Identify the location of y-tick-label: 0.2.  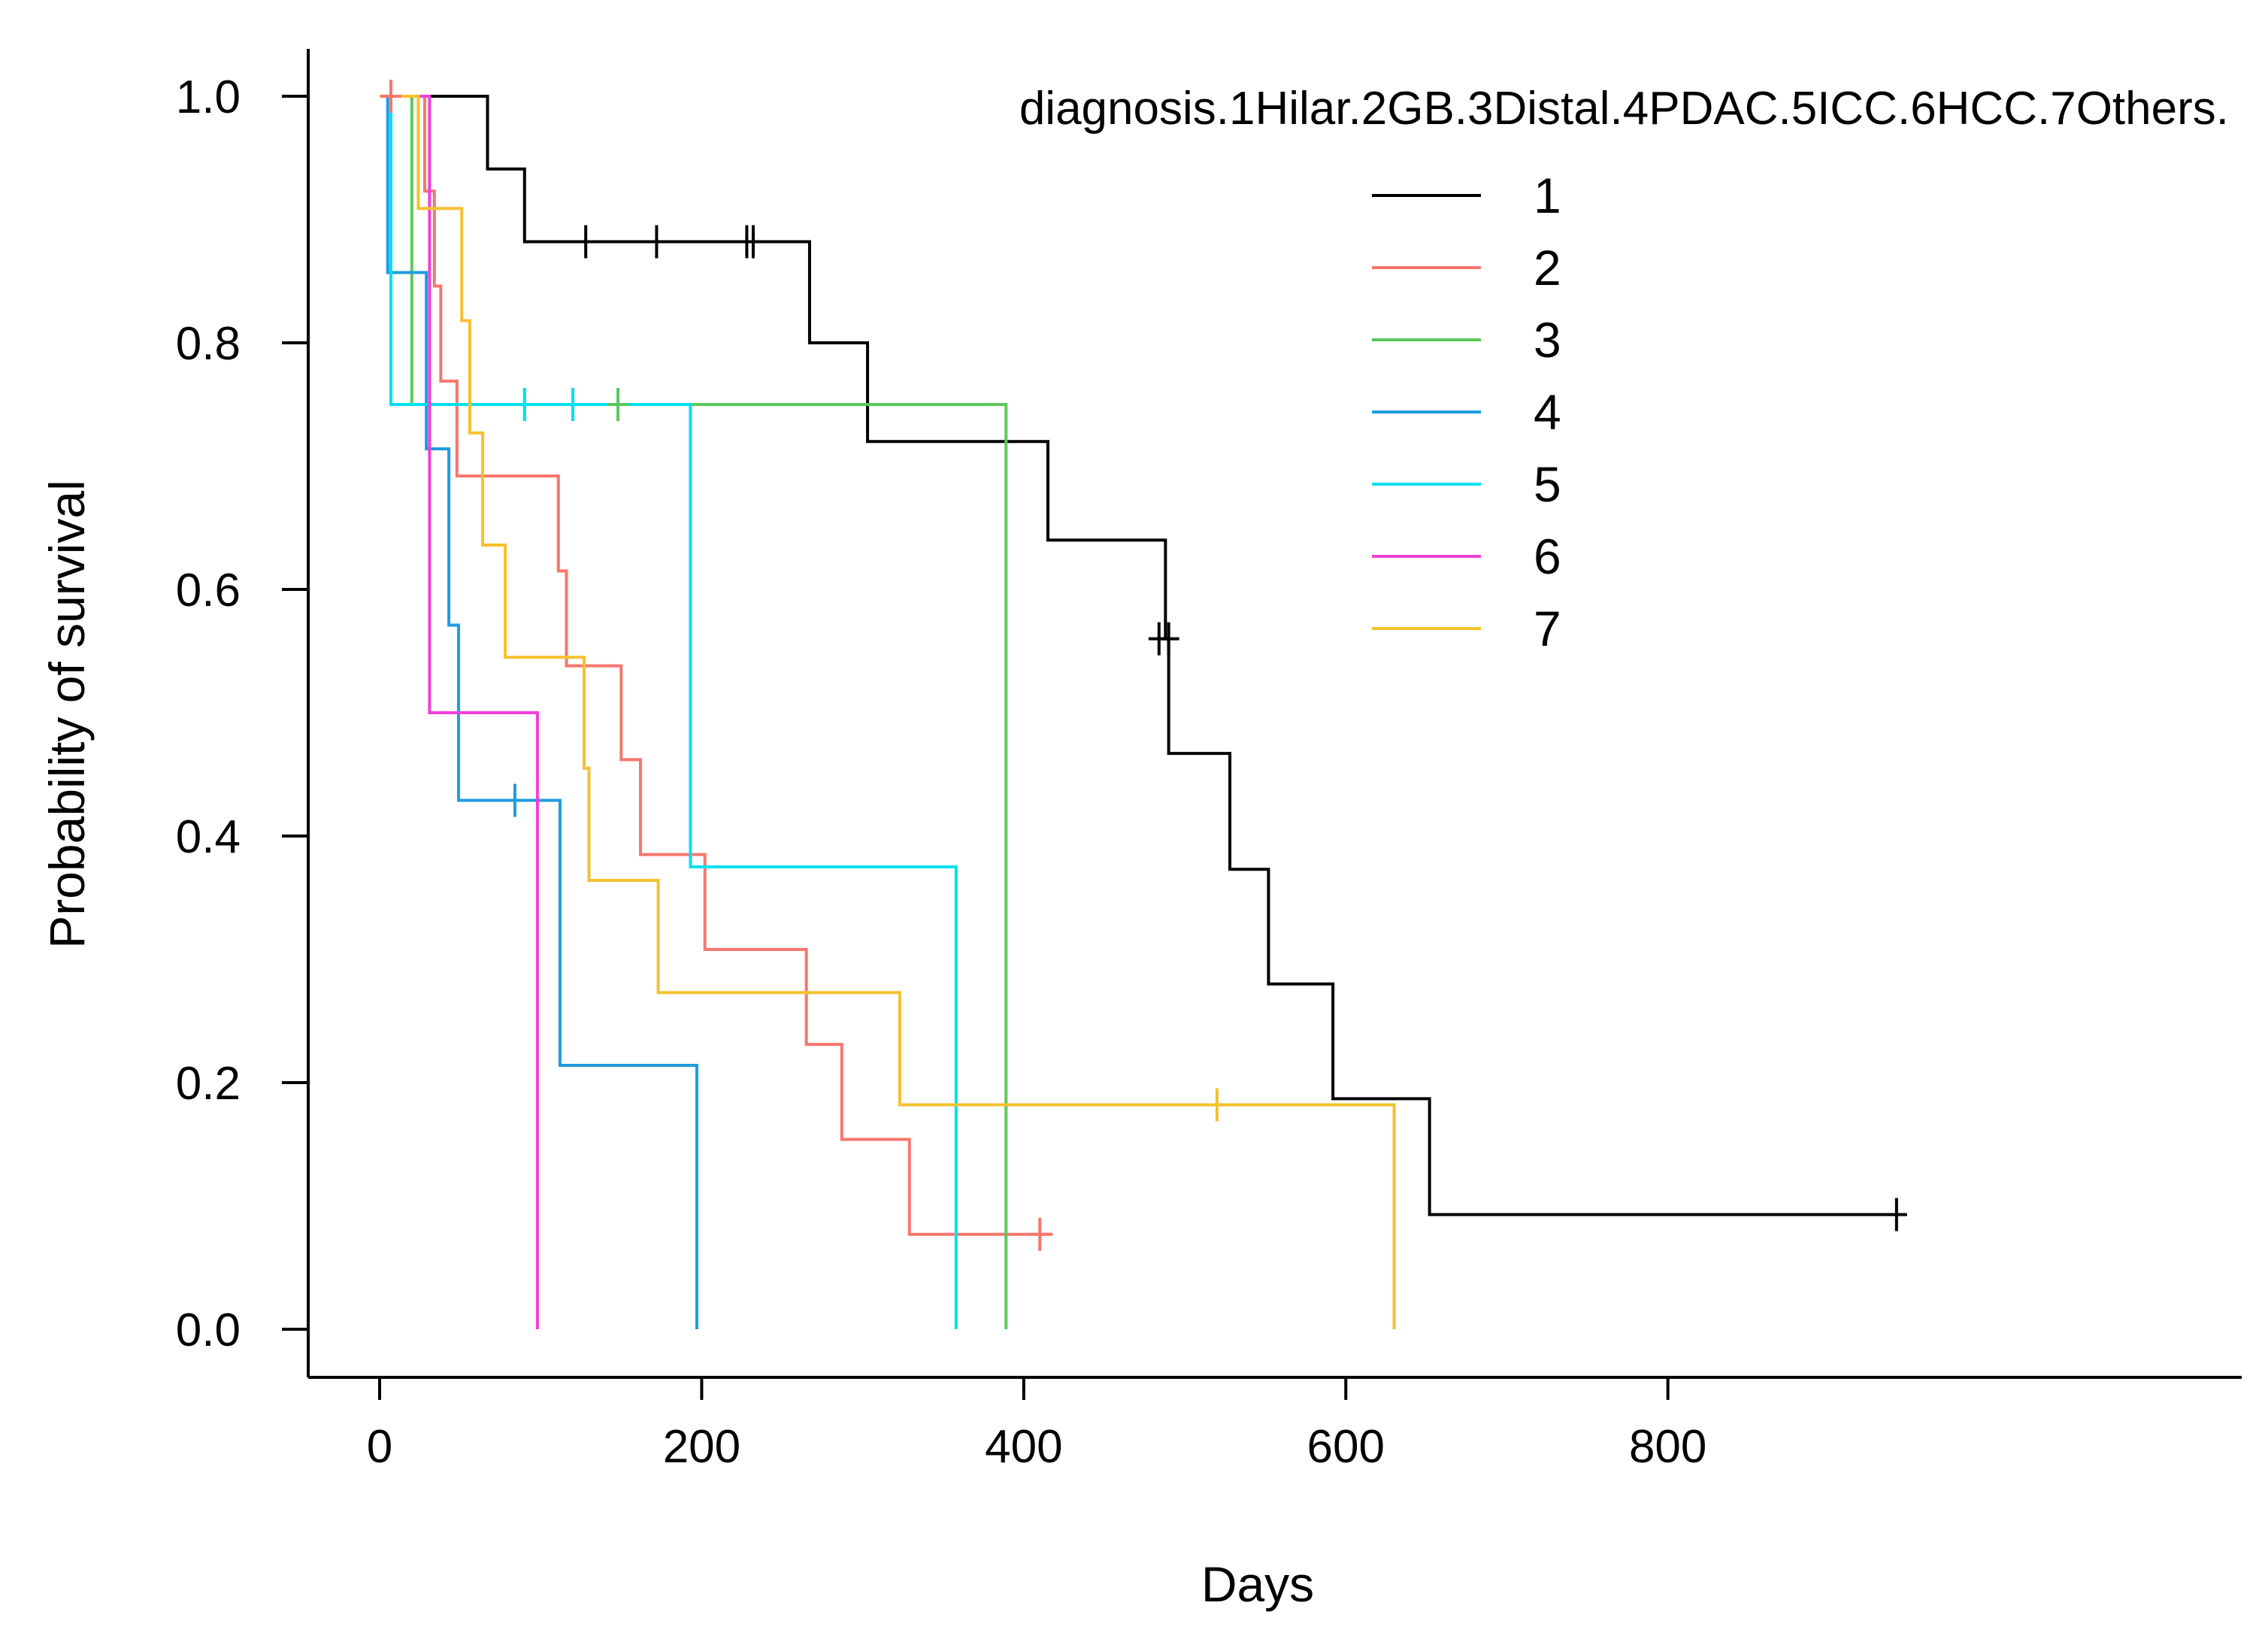
(208, 1084).